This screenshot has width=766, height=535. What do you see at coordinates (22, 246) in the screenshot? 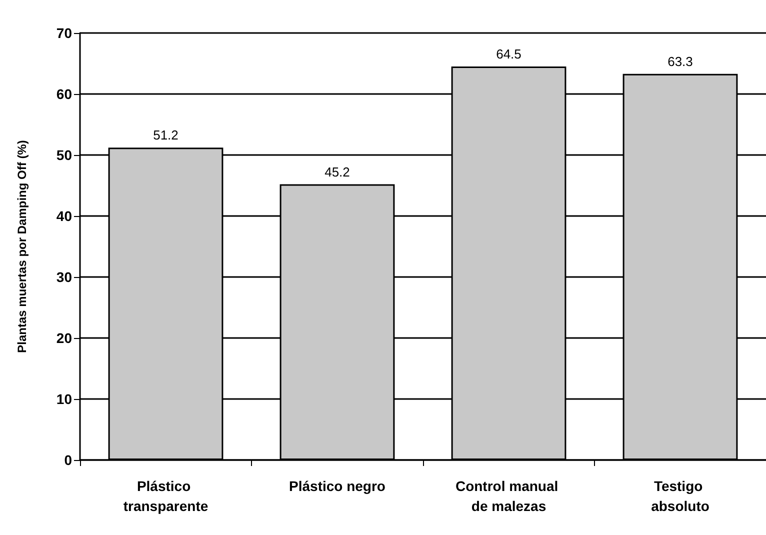
I see `y-axis-title: Plantas muertas por Damping Off (%)` at bounding box center [22, 246].